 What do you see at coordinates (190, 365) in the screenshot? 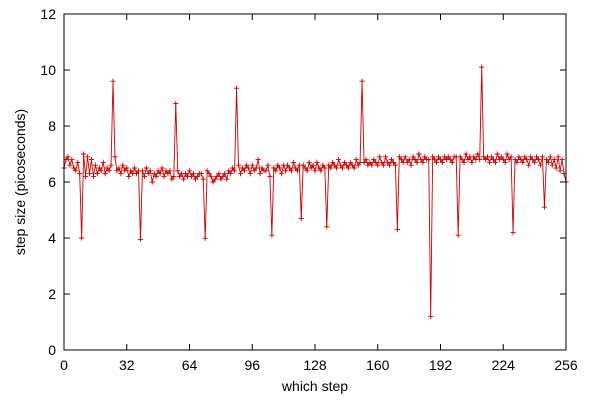
I see `x-tick-label: 64` at bounding box center [190, 365].